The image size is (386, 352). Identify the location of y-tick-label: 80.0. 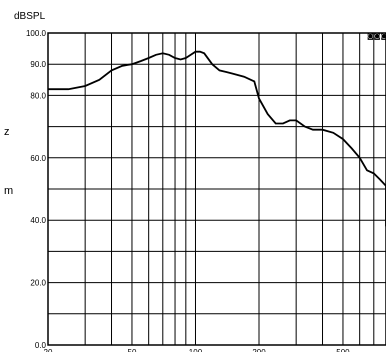
(38, 95).